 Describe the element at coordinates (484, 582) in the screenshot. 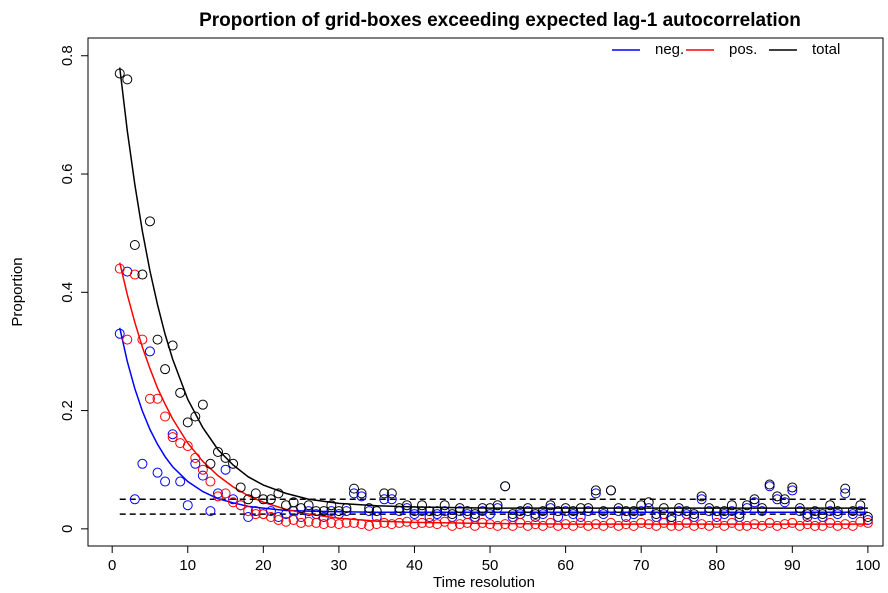

I see `x-axis-title: Time resolution` at that location.